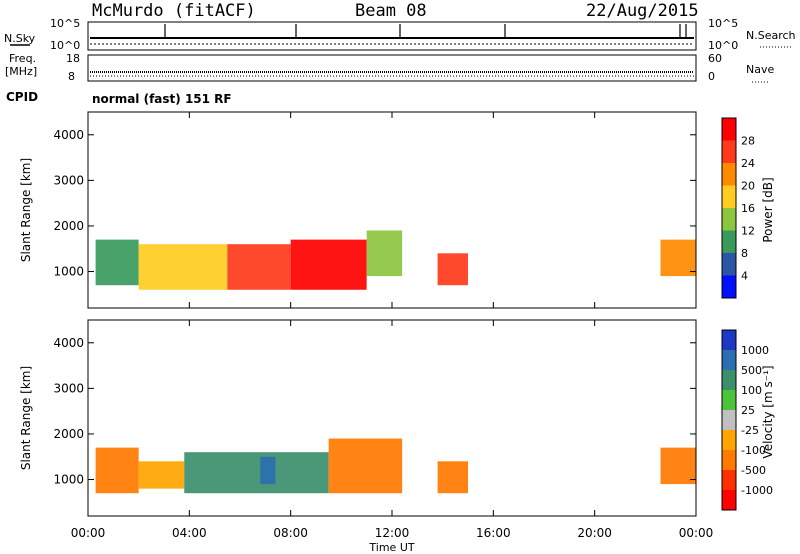 The image size is (800, 554). What do you see at coordinates (73, 58) in the screenshot?
I see `freq-tick-top: 18` at bounding box center [73, 58].